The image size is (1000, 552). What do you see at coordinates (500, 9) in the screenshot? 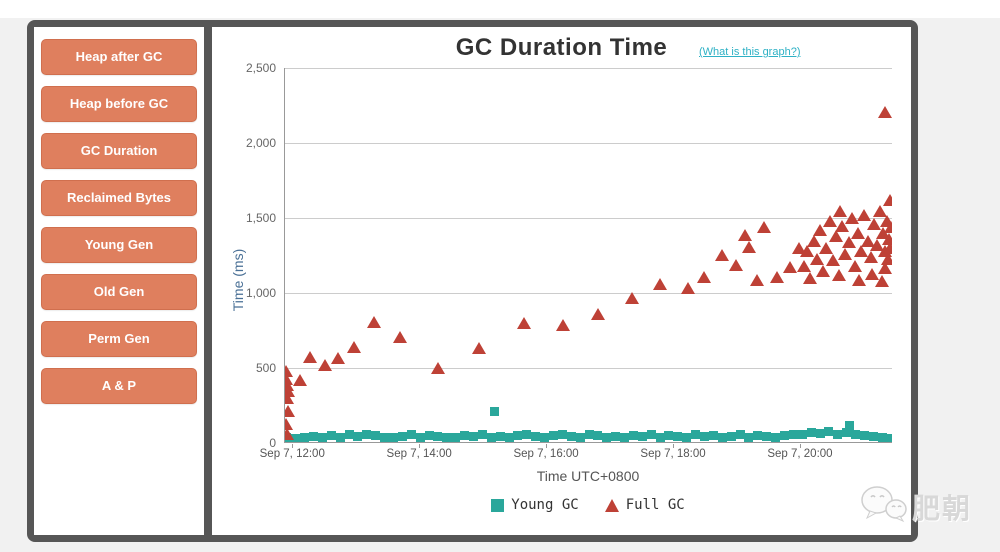
I see `page-background-strip` at bounding box center [500, 9].